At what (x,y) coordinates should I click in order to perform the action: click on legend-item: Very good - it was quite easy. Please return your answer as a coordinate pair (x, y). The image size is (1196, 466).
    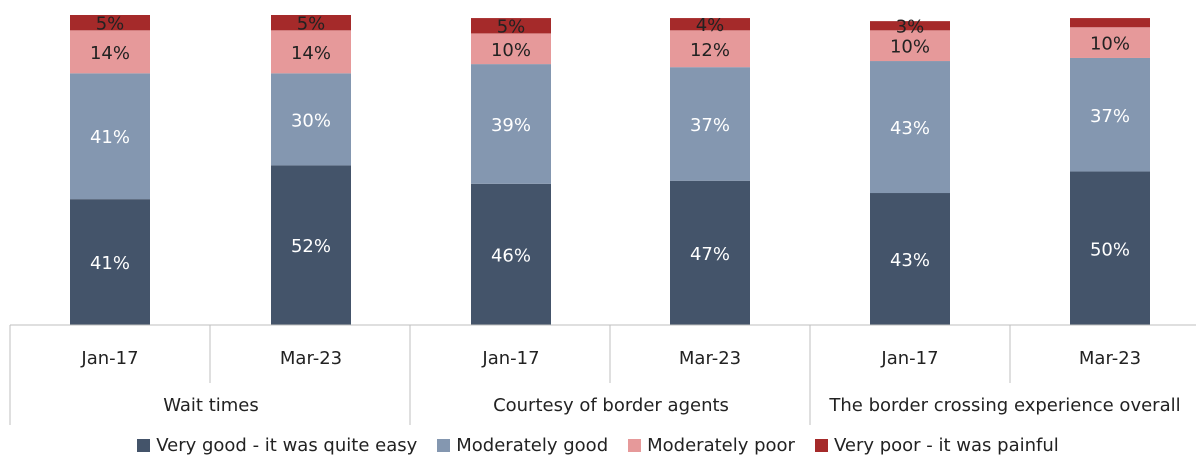
    Looking at the image, I should click on (277, 445).